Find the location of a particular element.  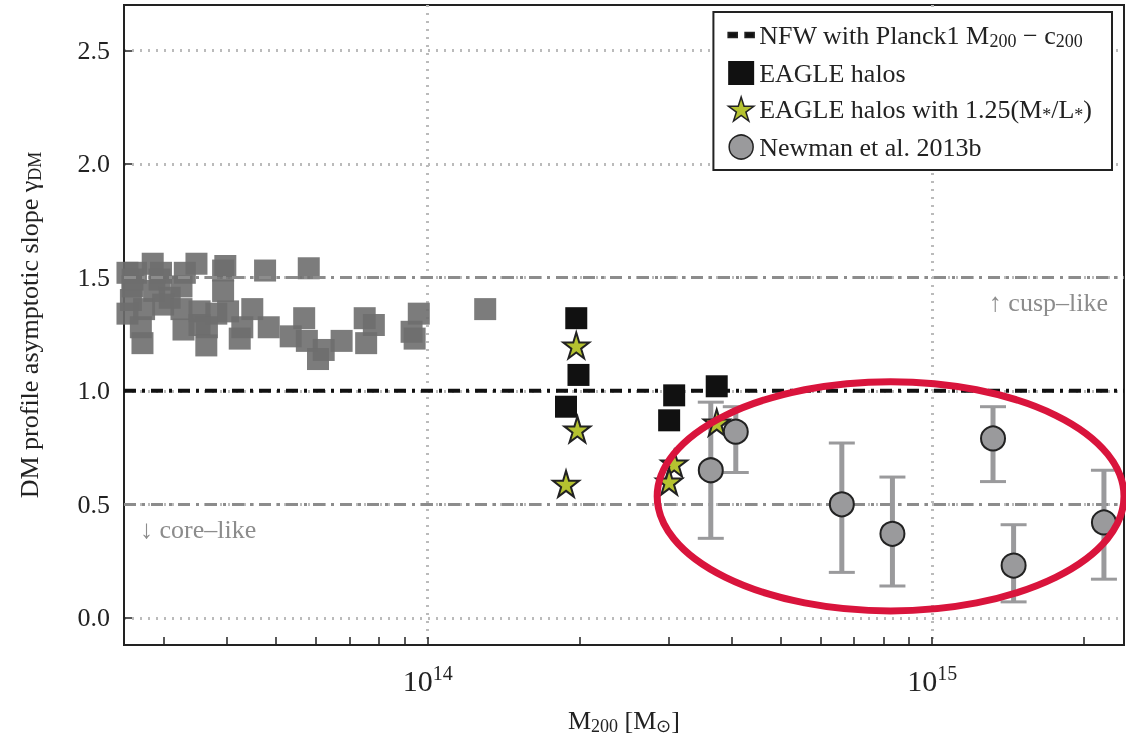

y-tick-label: 0.5 is located at coordinates (93, 504).